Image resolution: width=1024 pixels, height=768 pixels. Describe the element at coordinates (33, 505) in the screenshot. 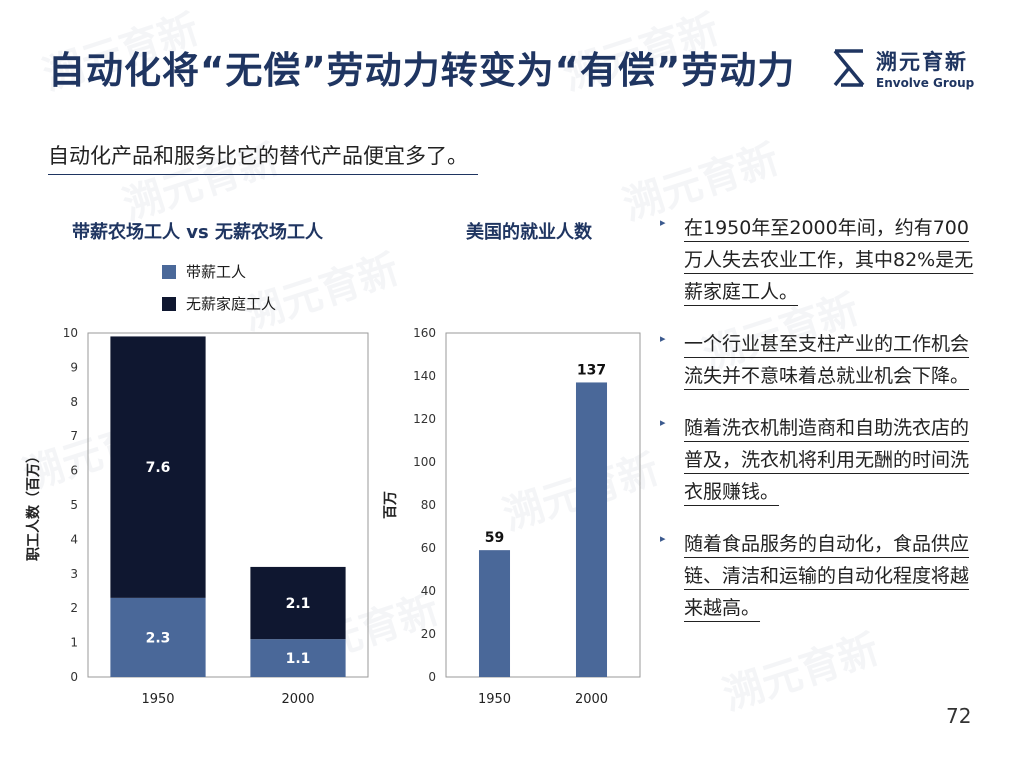

I see `y-axis-title: 职工人数（百万）` at that location.